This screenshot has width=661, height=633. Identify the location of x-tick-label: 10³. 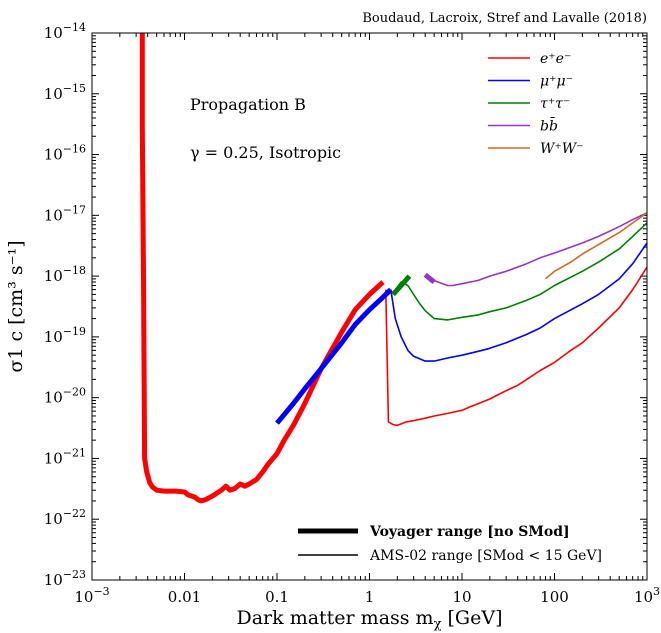
(647, 595).